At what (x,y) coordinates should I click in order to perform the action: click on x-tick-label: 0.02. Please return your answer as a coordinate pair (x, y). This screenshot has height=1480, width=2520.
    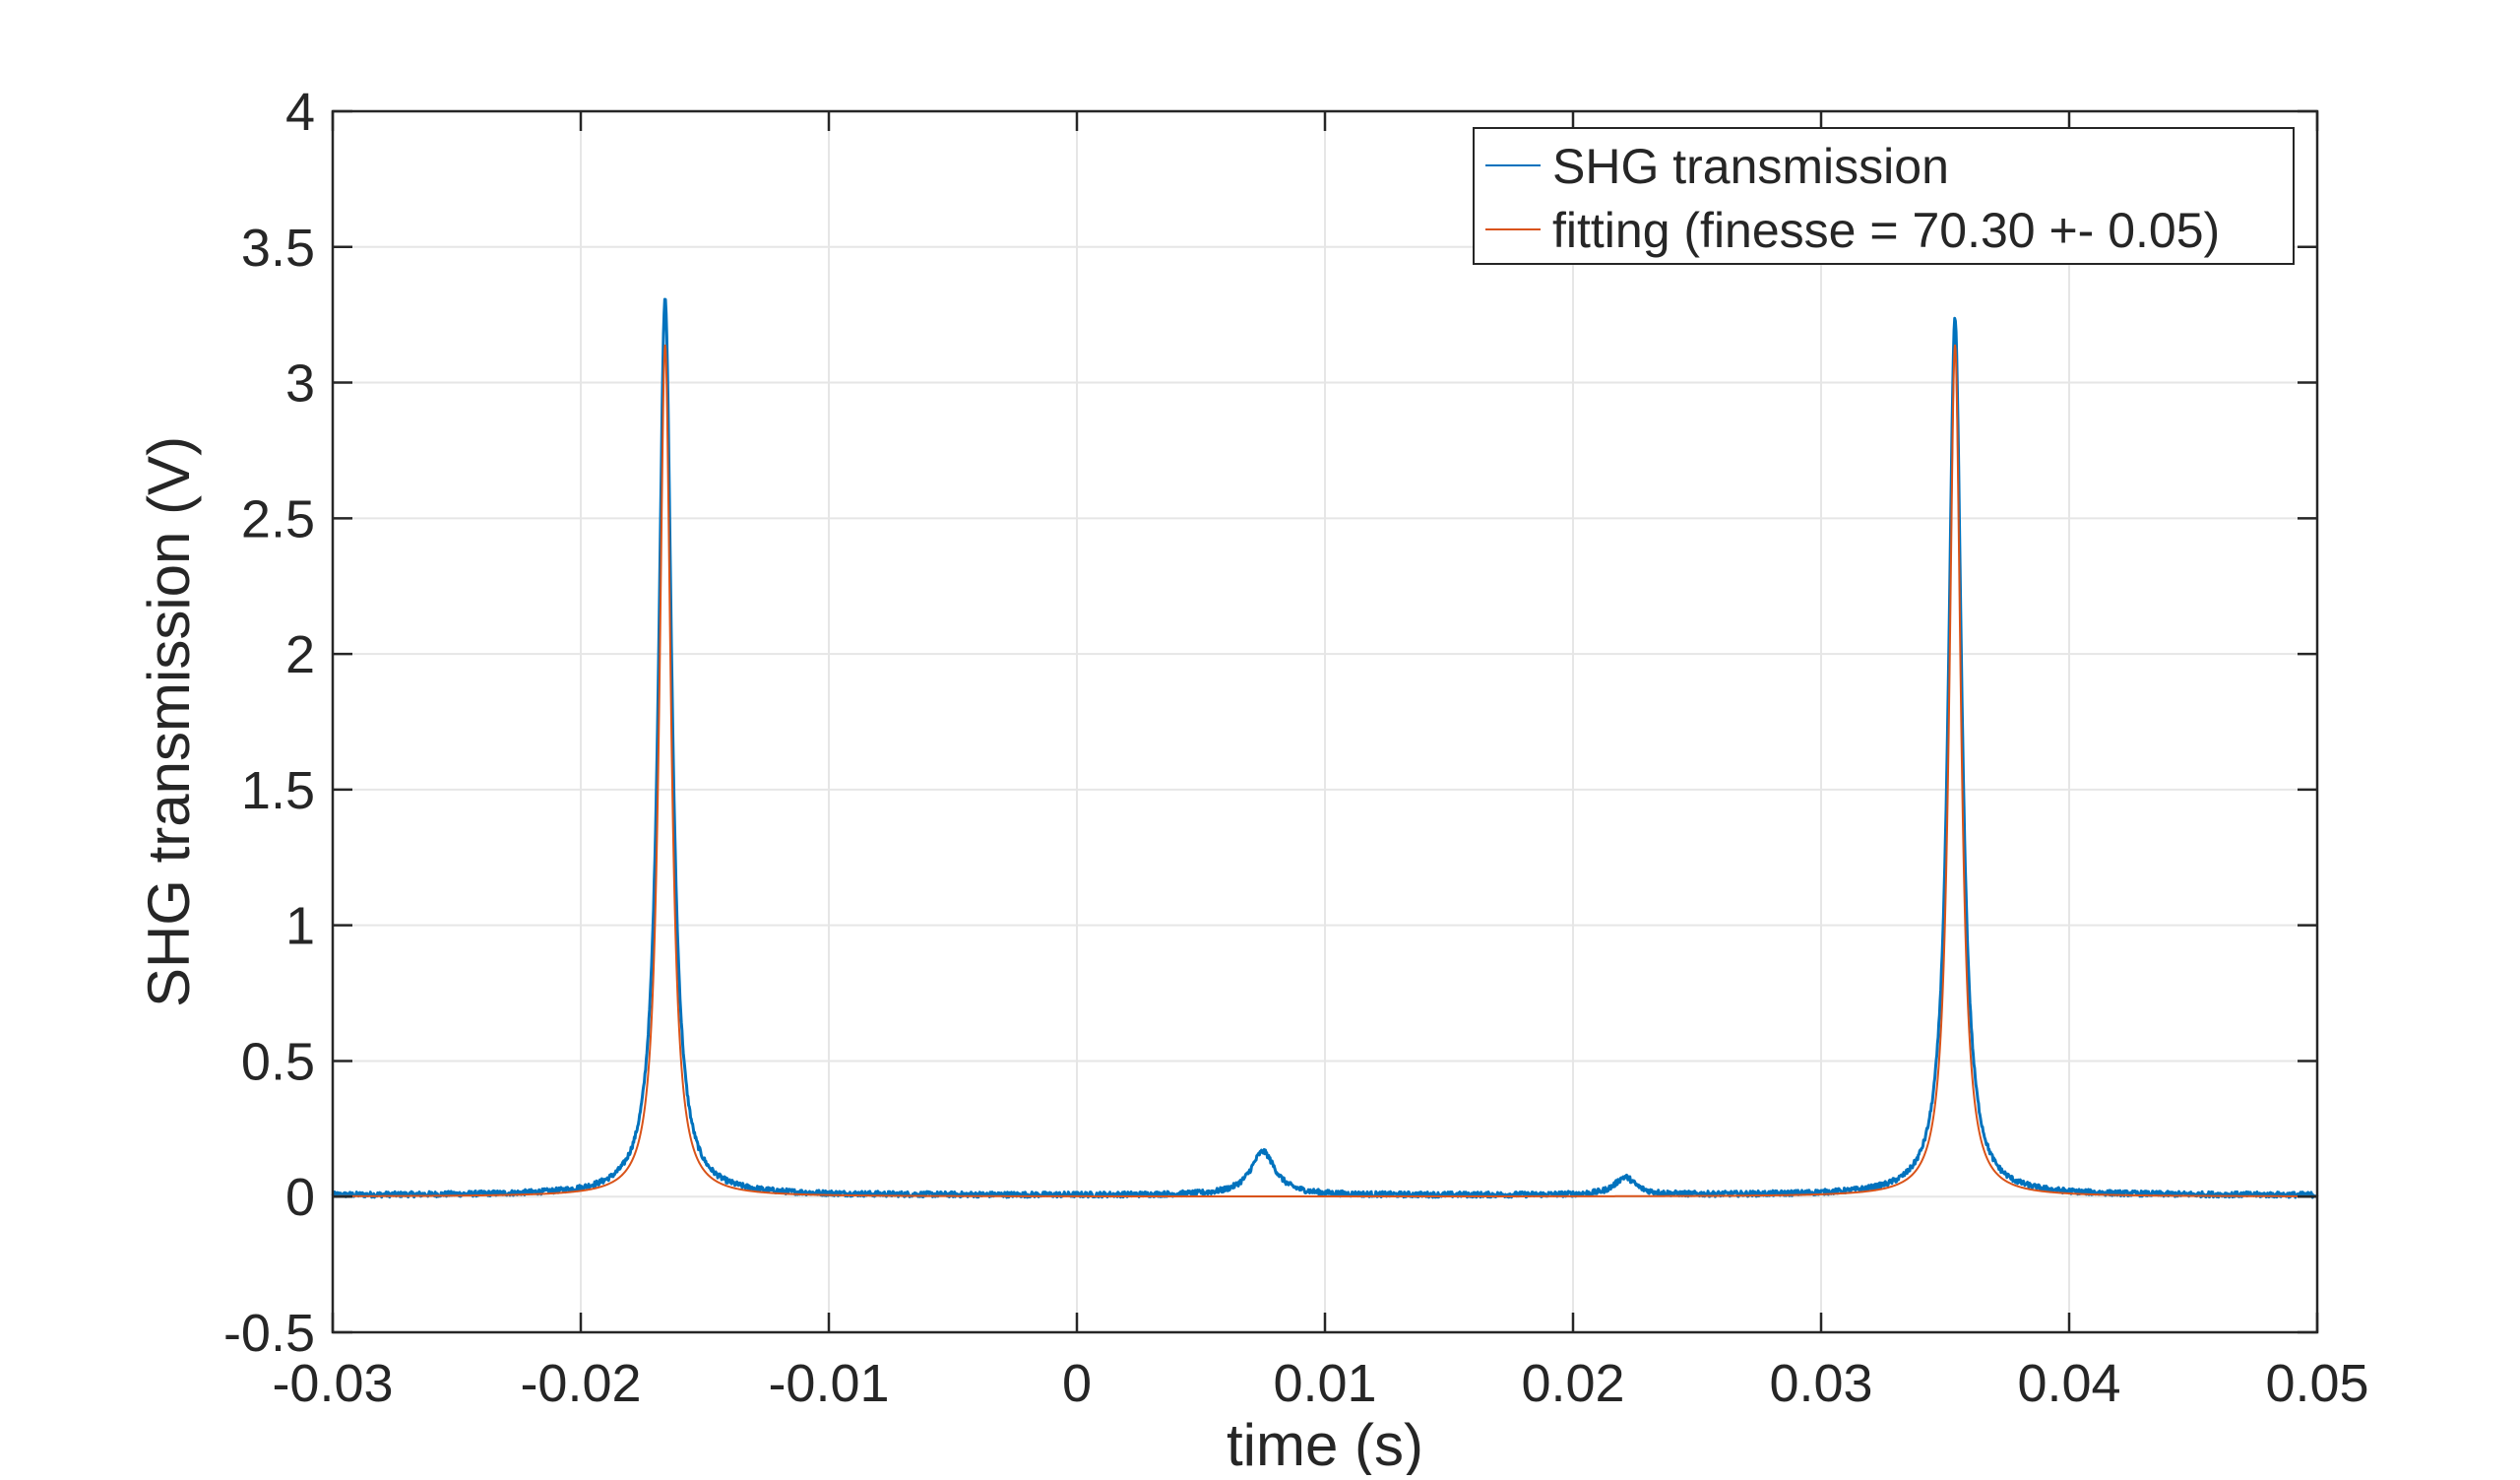
    Looking at the image, I should click on (1572, 1383).